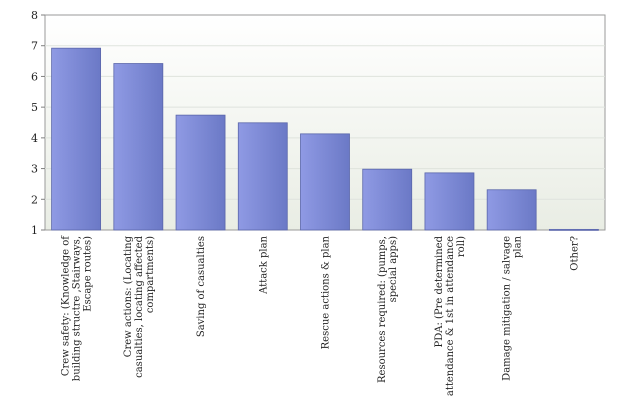  Describe the element at coordinates (393, 269) in the screenshot. I see `x-category-label-line: special apps)` at that location.